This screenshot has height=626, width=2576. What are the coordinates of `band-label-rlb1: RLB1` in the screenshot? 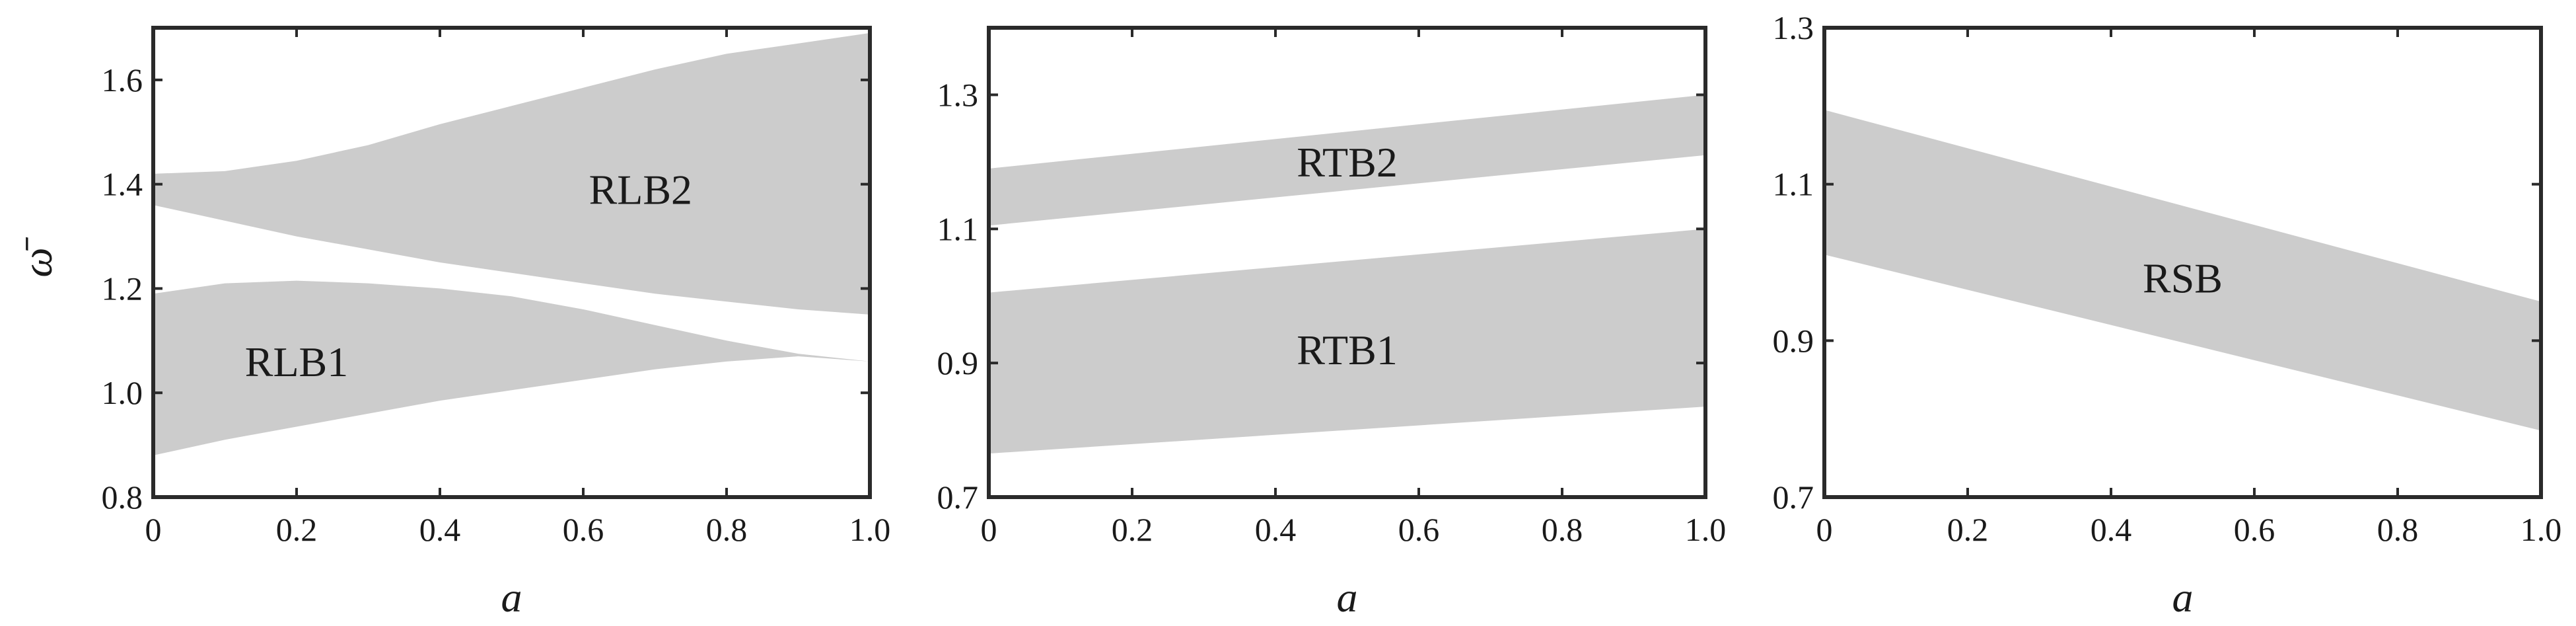 It's located at (296, 361).